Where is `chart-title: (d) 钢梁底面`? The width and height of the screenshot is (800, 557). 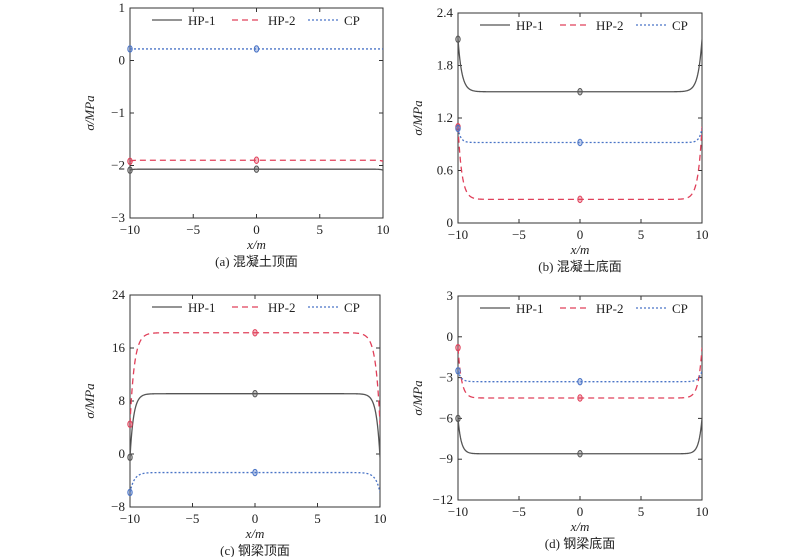
chart-title: (d) 钢梁底面 is located at coordinates (580, 543).